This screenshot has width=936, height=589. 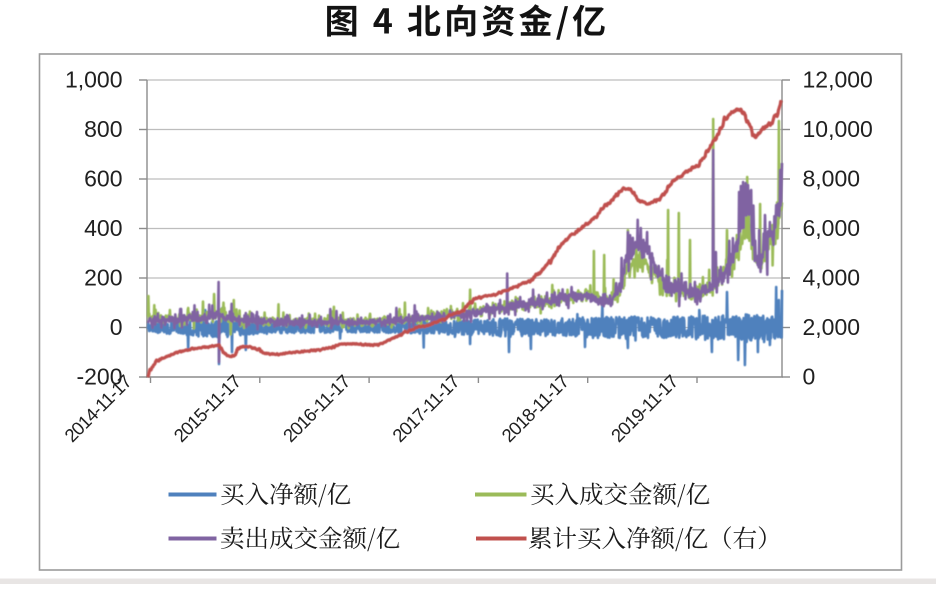 What do you see at coordinates (103, 129) in the screenshot?
I see `svg-text: 800` at bounding box center [103, 129].